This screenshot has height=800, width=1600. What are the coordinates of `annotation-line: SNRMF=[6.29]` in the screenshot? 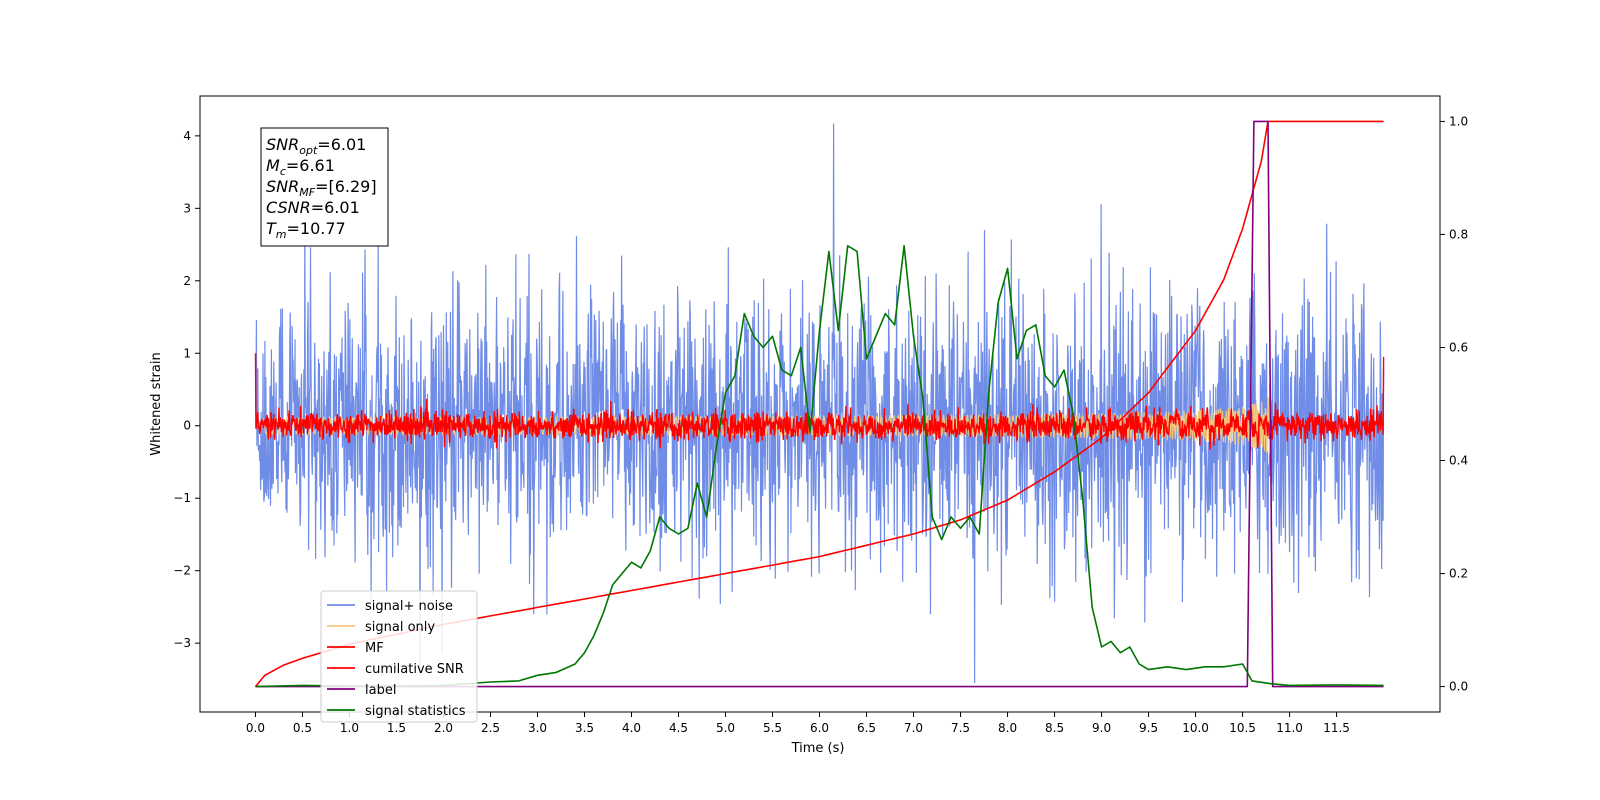 It's located at (321, 188).